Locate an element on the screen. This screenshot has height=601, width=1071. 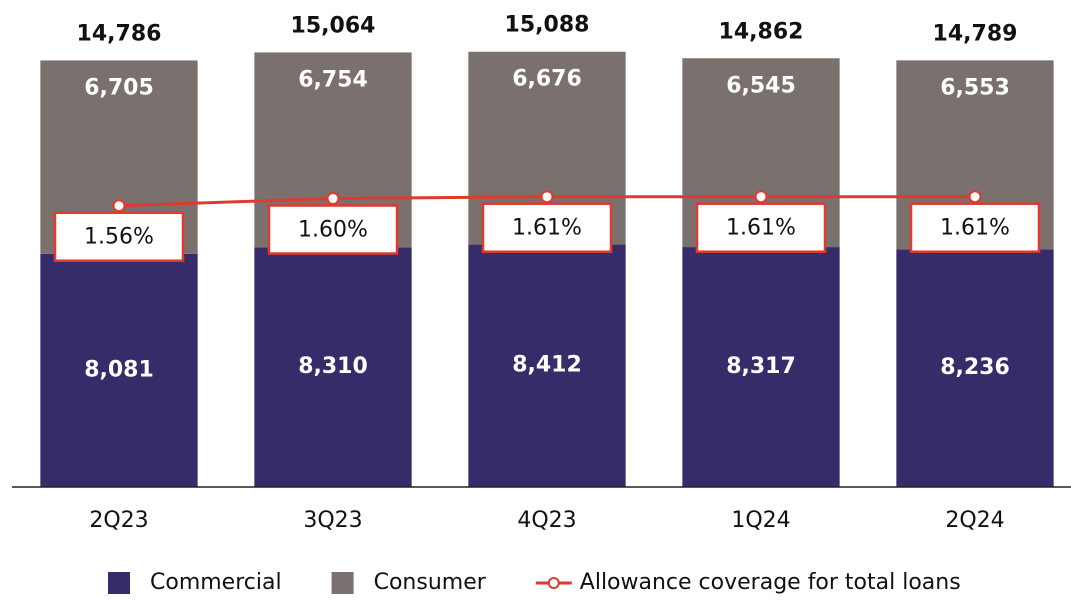
x-tick-label: 2Q24 is located at coordinates (974, 520).